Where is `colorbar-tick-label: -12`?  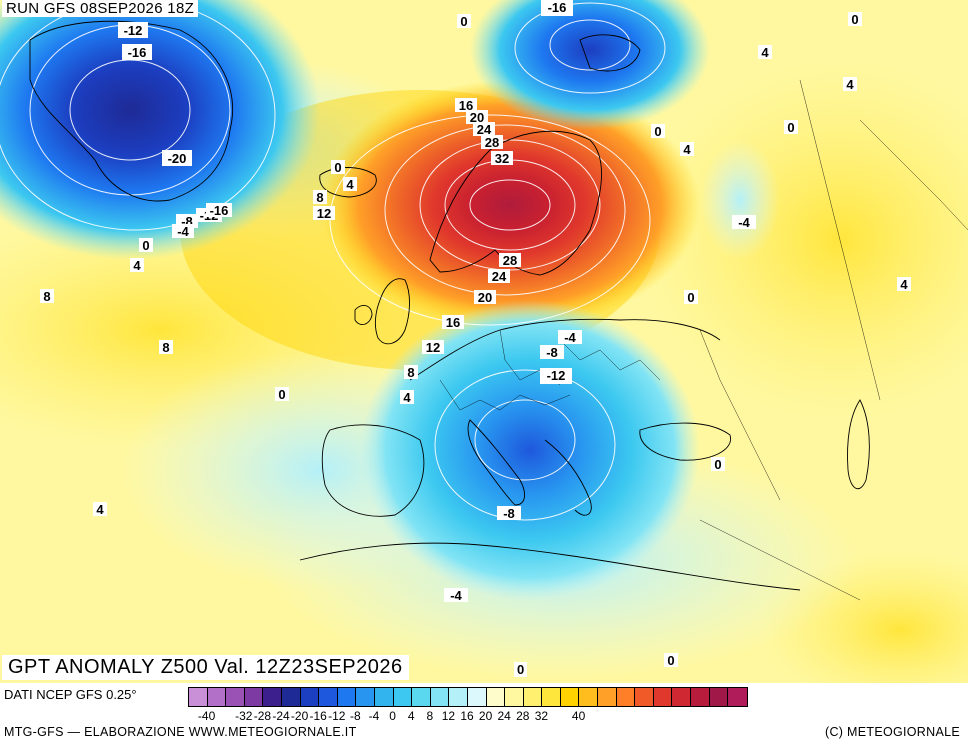 colorbar-tick-label: -12 is located at coordinates (337, 716).